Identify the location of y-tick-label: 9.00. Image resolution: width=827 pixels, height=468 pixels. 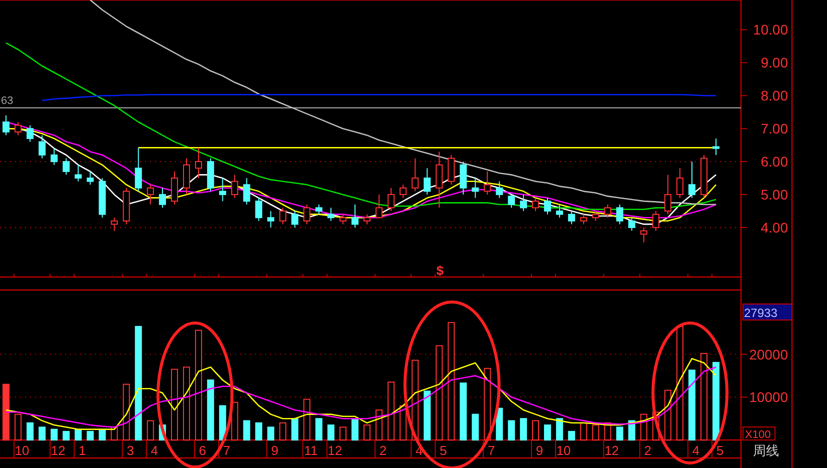
(774, 62).